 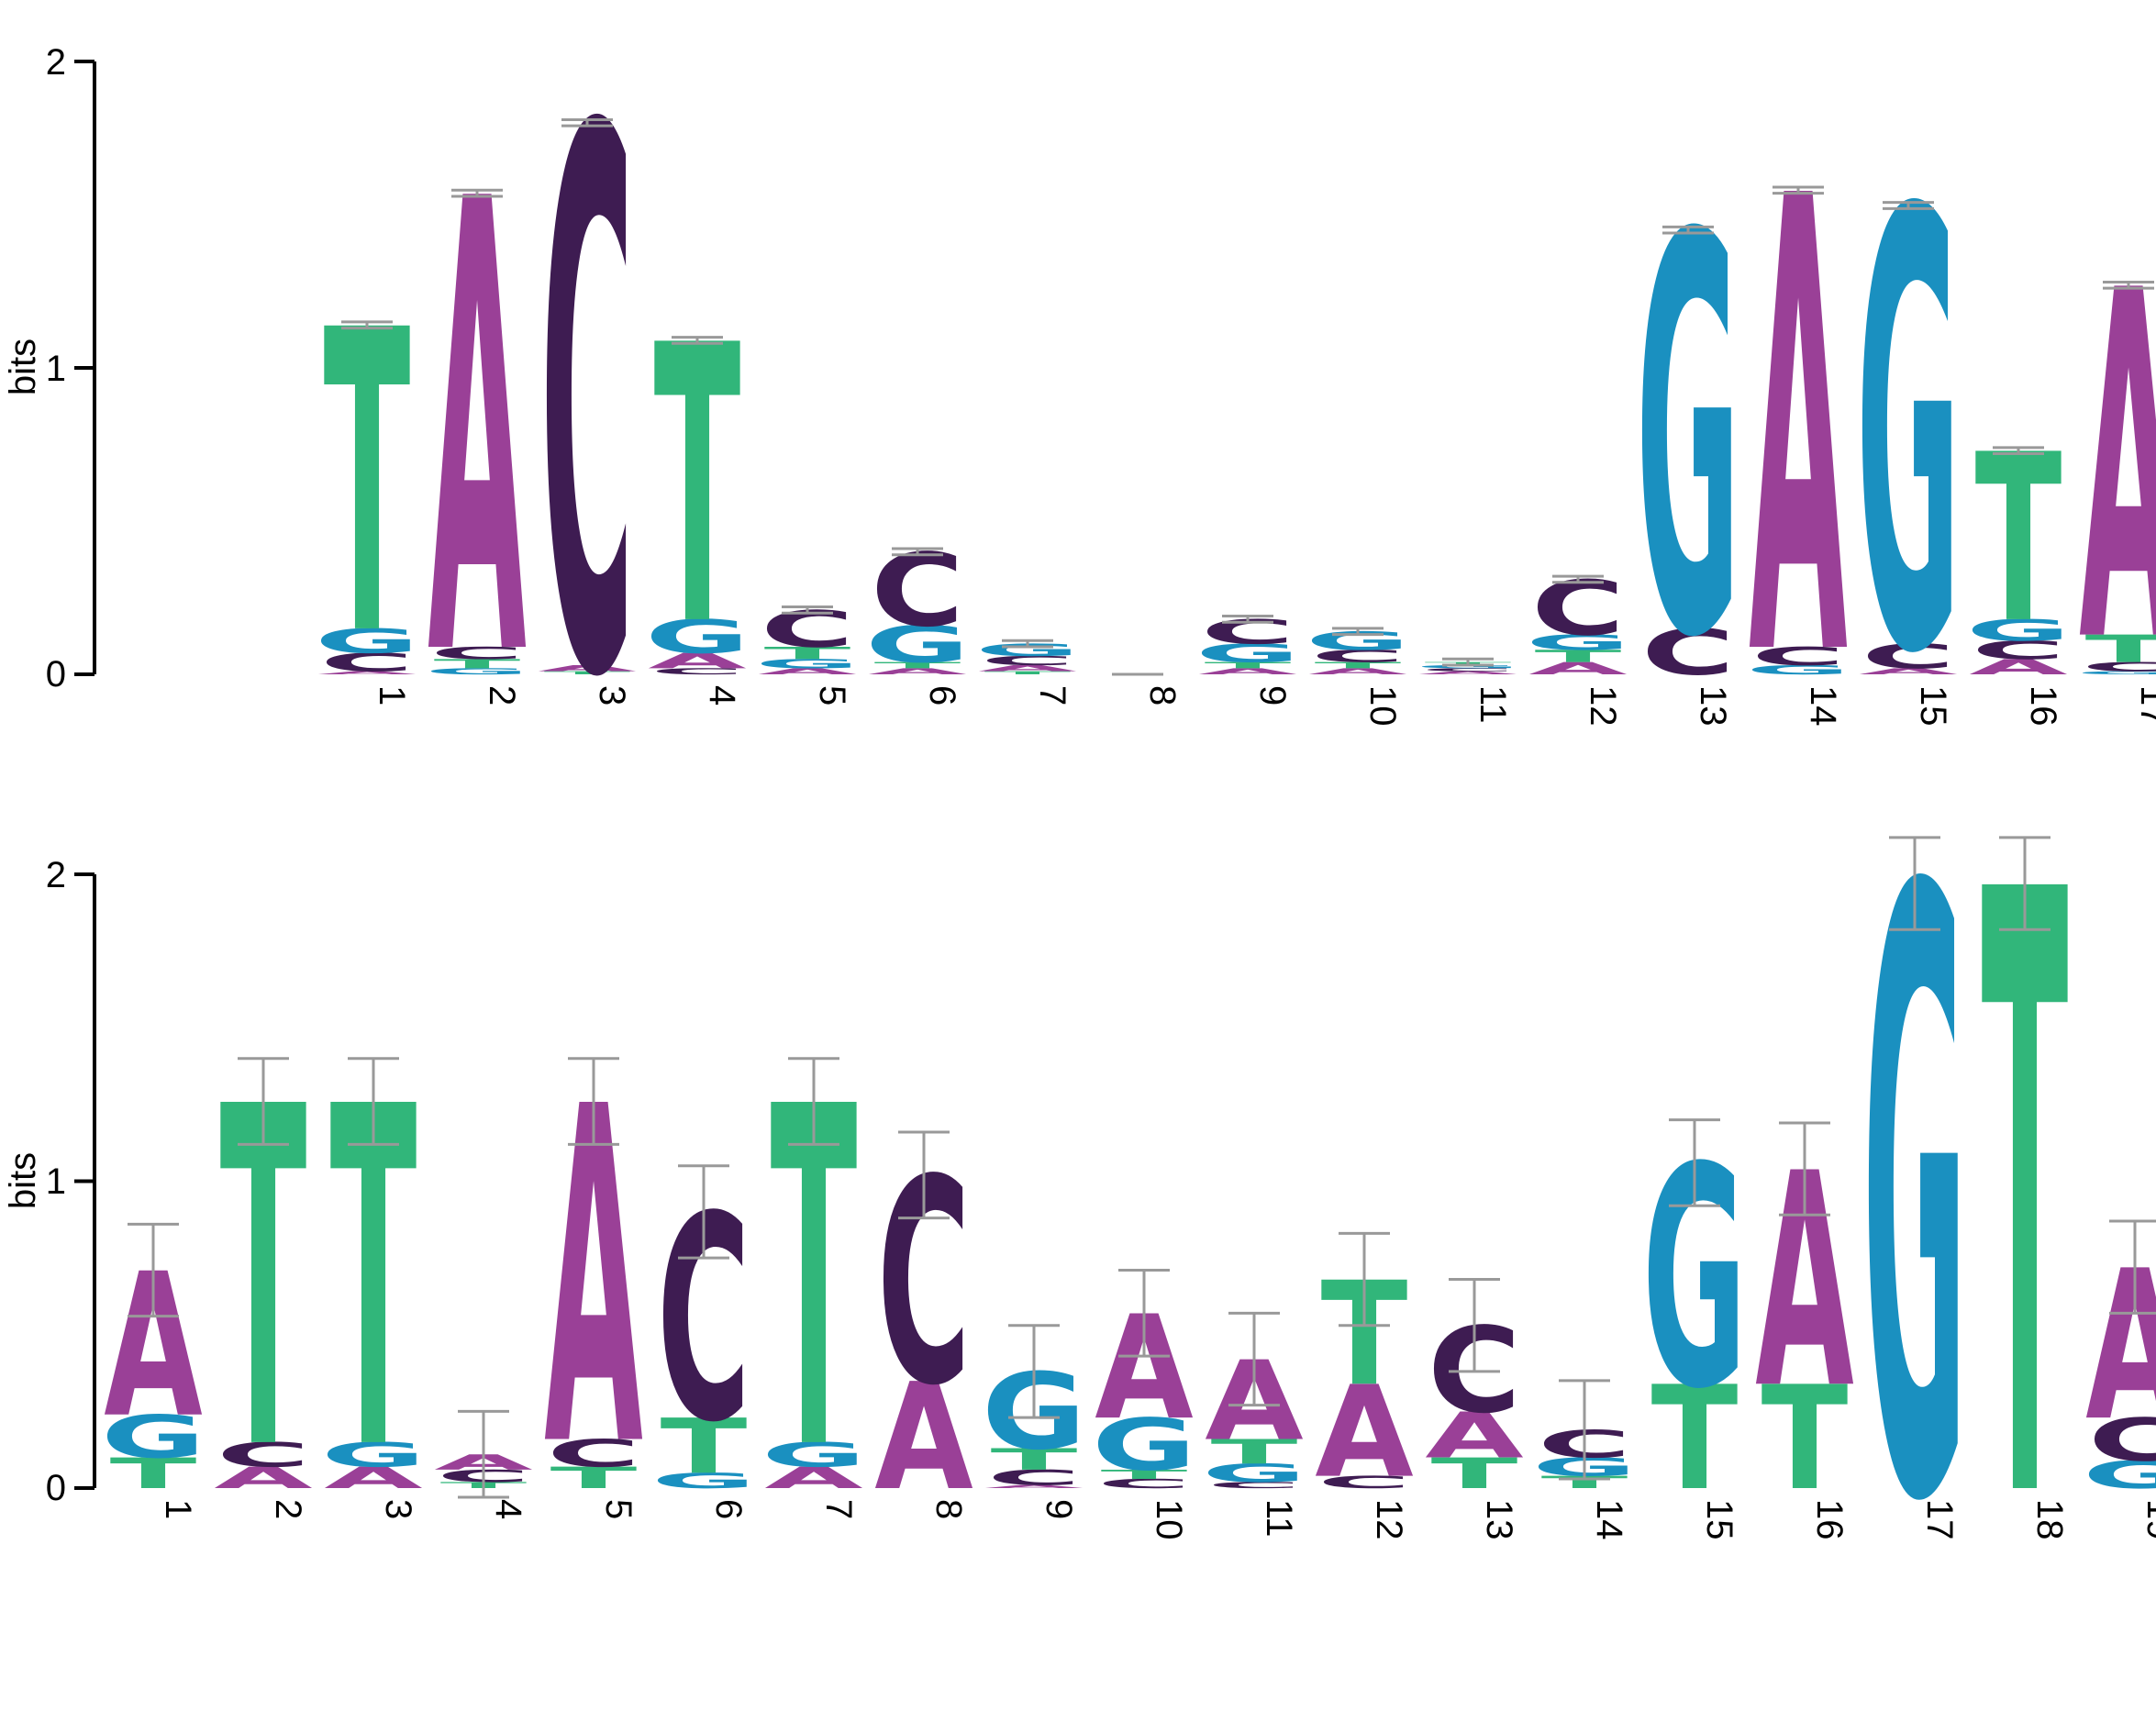 I want to click on logo-stack-18: T18, so click(x=2026, y=1203).